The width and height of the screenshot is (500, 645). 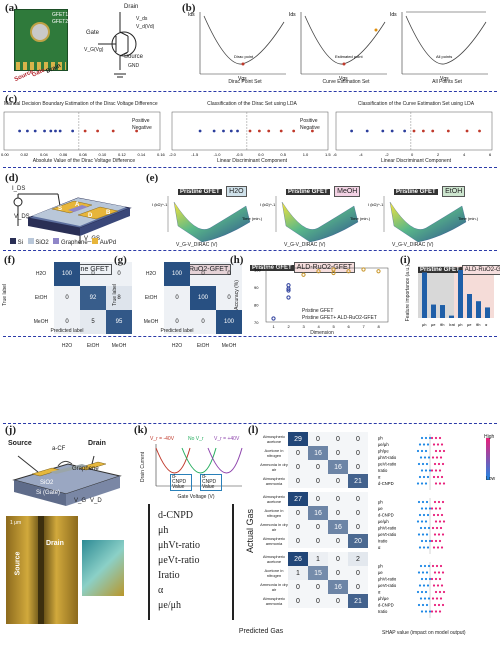 What do you see at coordinates (318, 311) in the screenshot?
I see `h-legend-0: Pristine GFET` at bounding box center [318, 311].